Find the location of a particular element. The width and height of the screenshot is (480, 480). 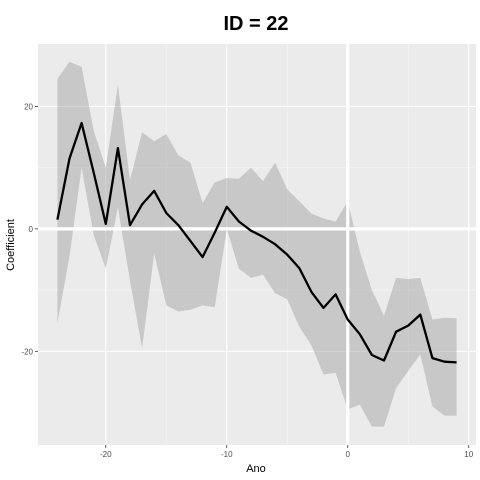

x-tick-label: 10 is located at coordinates (468, 454).